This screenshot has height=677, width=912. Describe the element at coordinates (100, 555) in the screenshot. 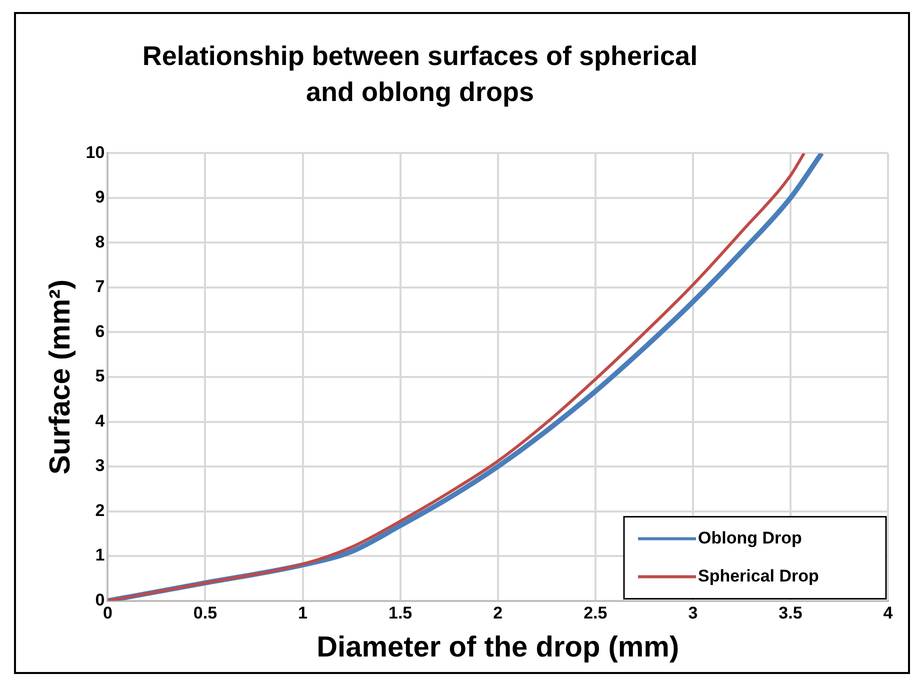

I see `y-tick-label: 1` at that location.